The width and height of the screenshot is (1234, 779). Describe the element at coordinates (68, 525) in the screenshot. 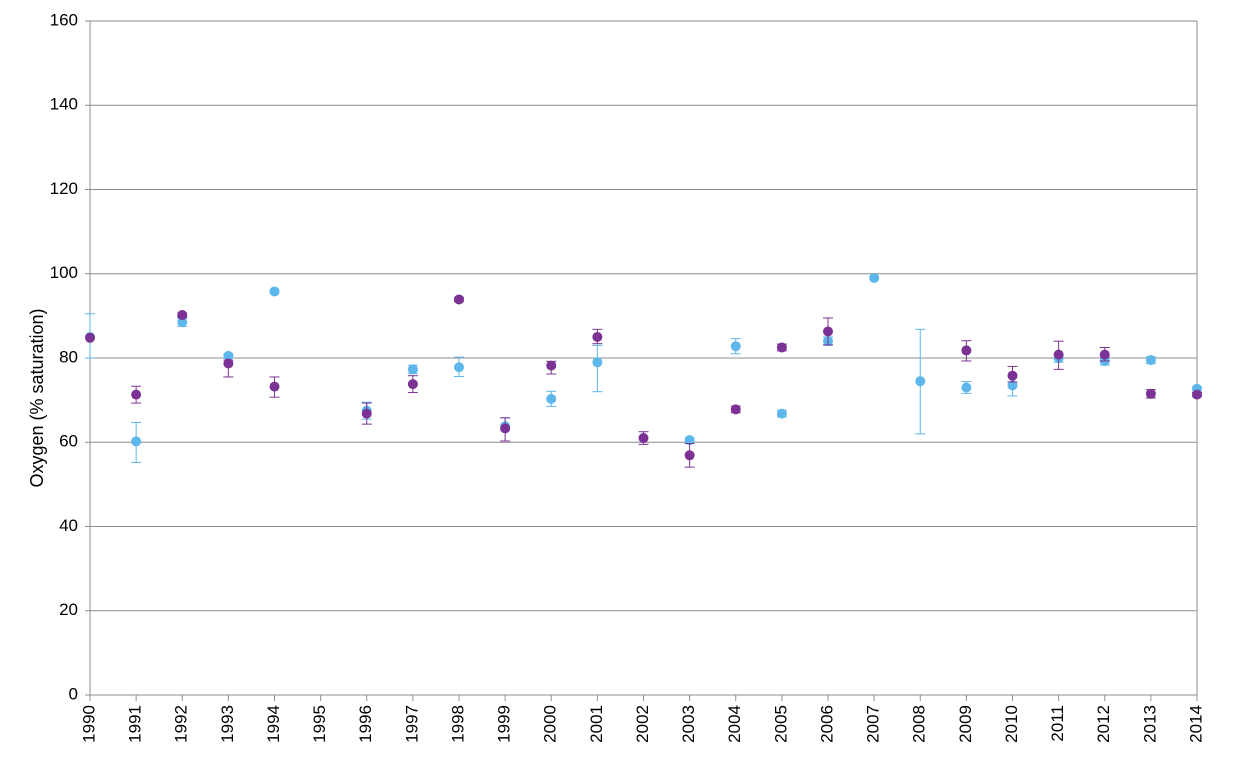

I see `y-tick-label: 40` at that location.